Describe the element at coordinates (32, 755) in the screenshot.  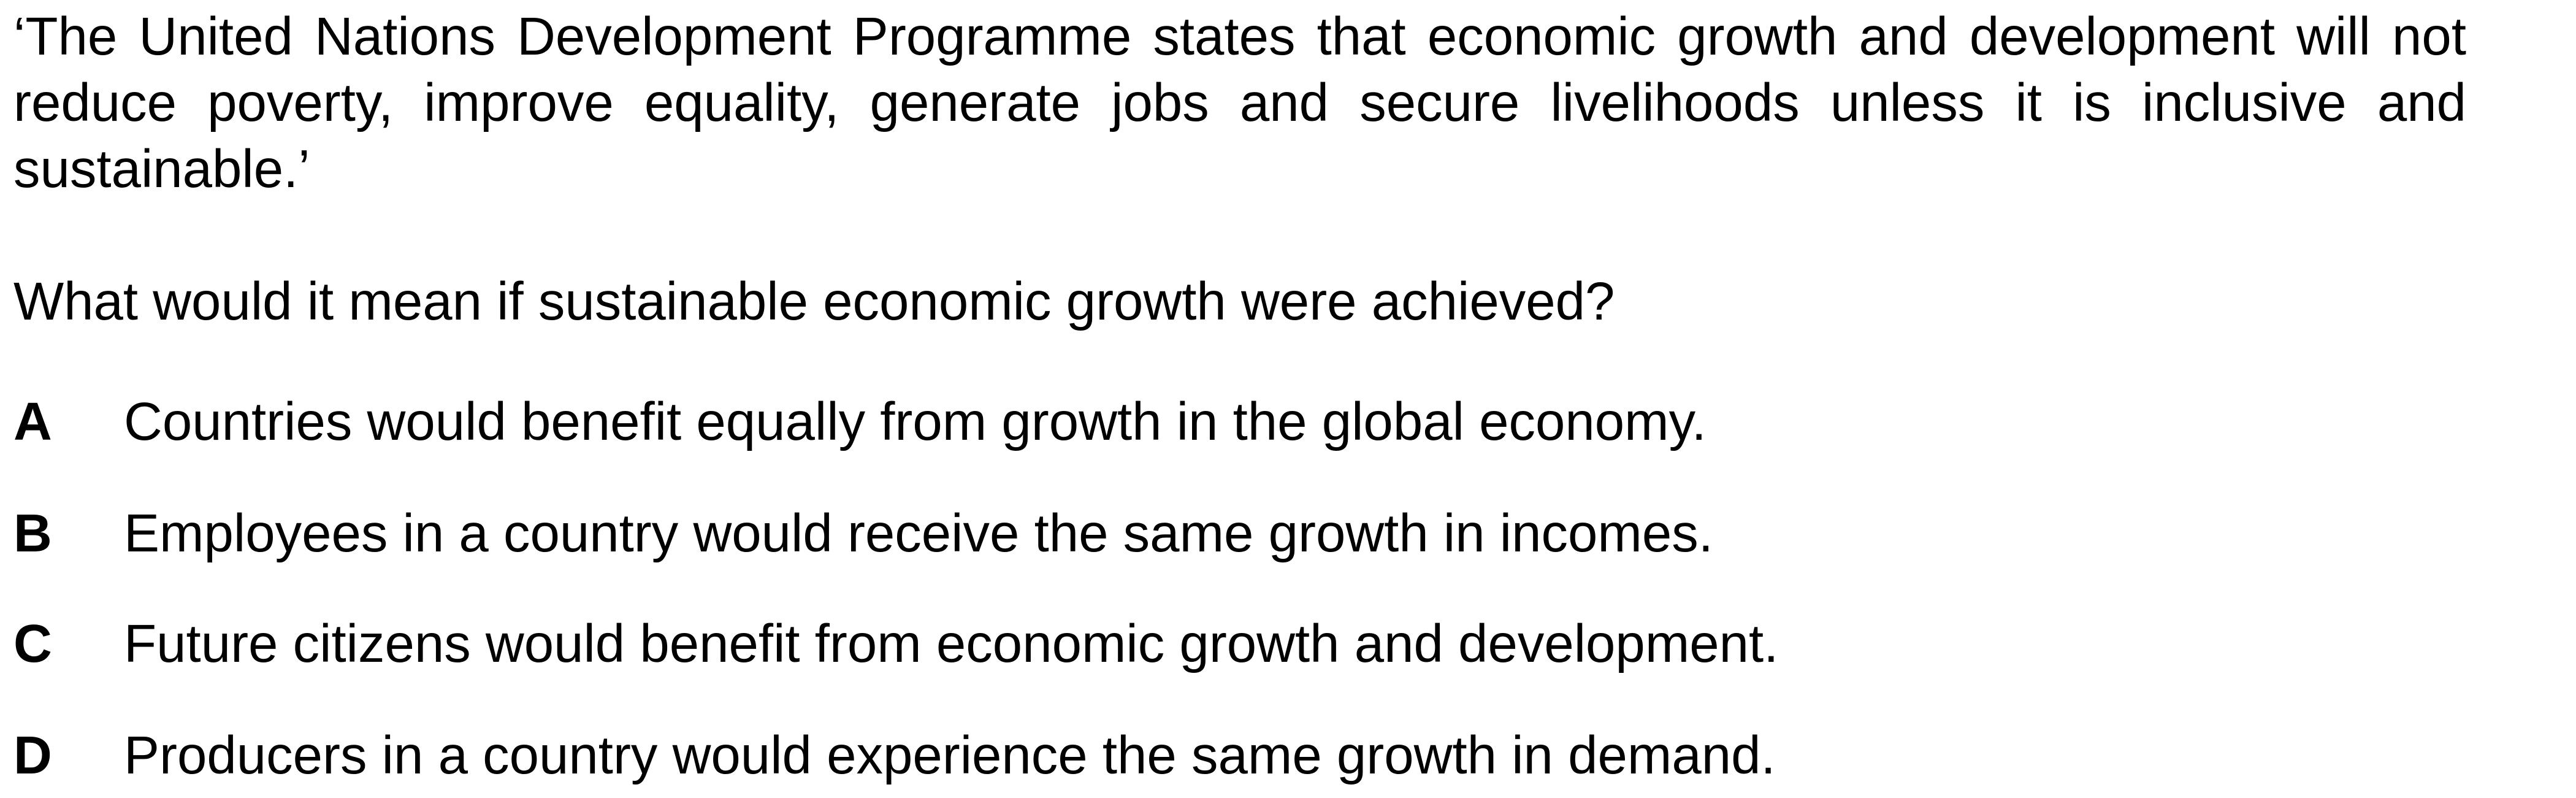
I see `option-letter: D` at that location.